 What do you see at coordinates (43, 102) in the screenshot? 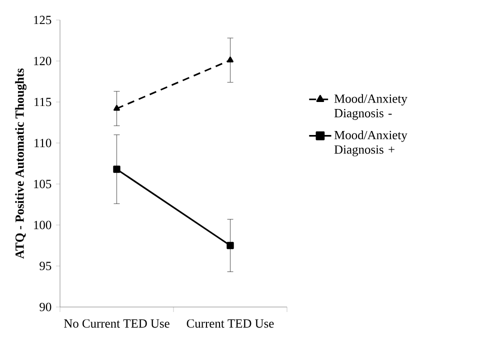
I see `y-tick-label: 115` at bounding box center [43, 102].